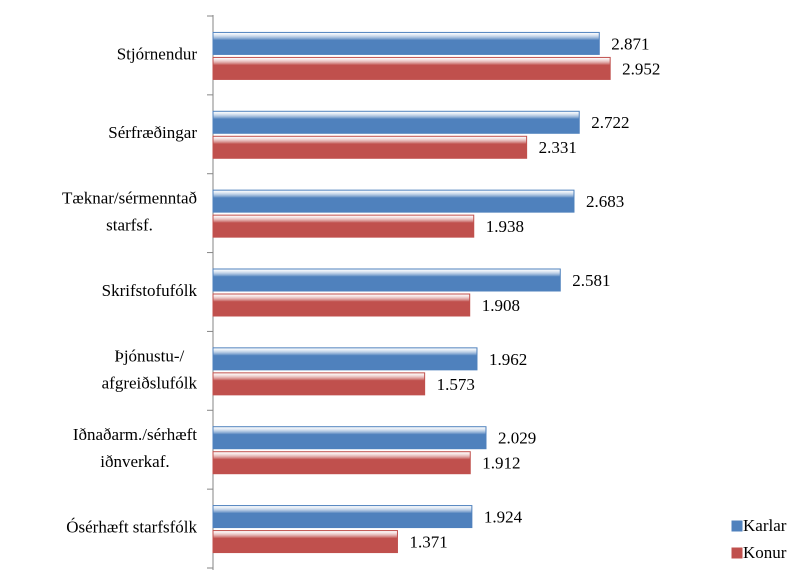 The width and height of the screenshot is (812, 571). What do you see at coordinates (149, 355) in the screenshot?
I see `category-label: Þjónustu-/` at bounding box center [149, 355].